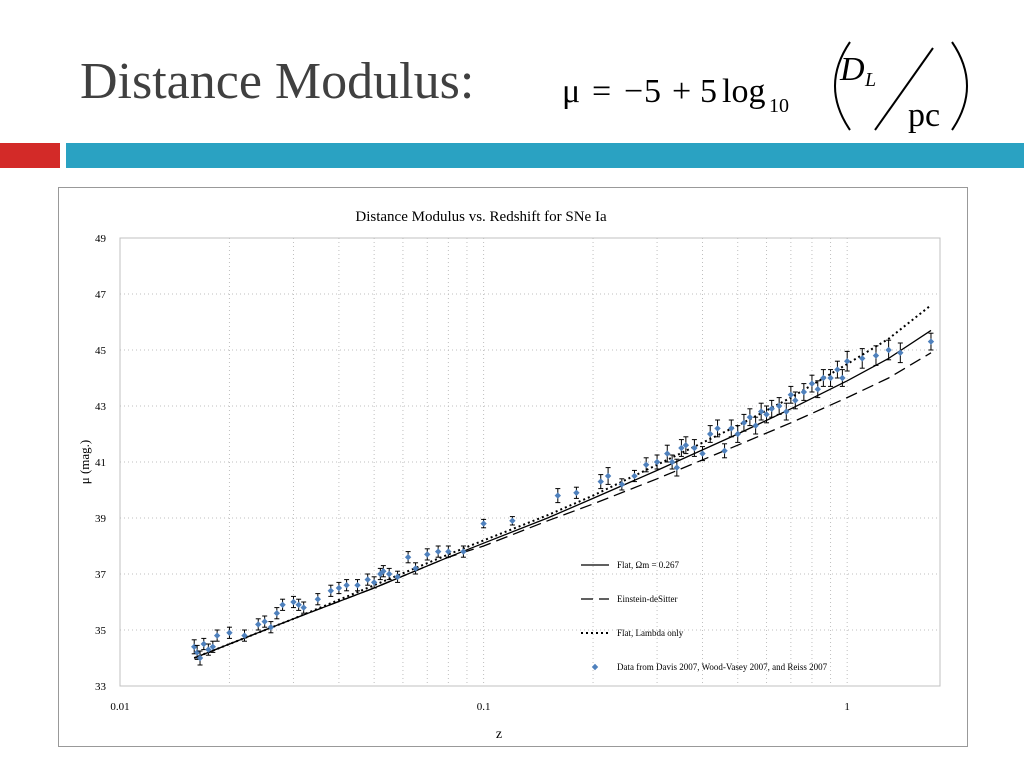 The width and height of the screenshot is (1024, 768). What do you see at coordinates (101, 295) in the screenshot?
I see `y-tick-label: 47` at bounding box center [101, 295].